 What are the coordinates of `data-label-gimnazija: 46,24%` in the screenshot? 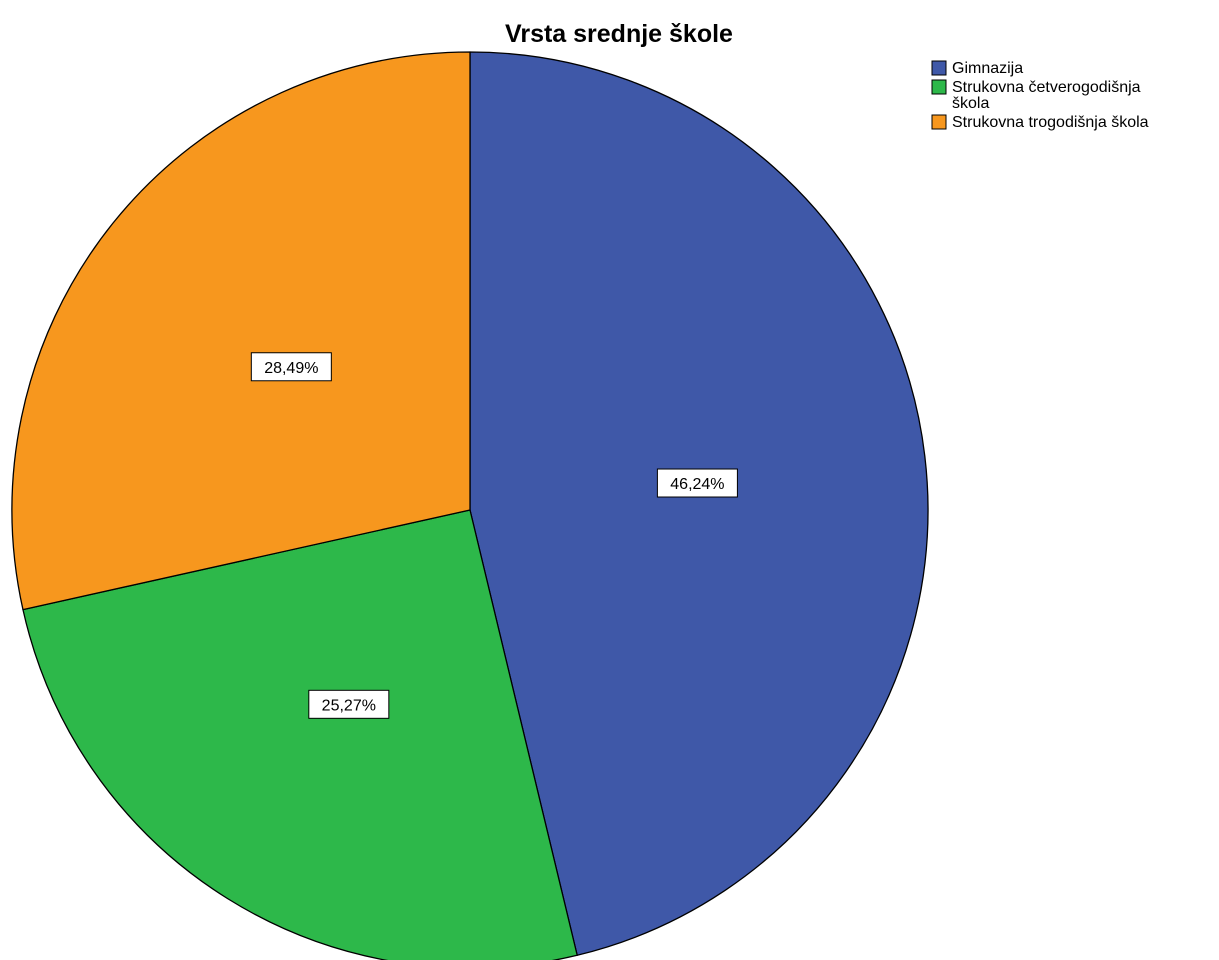 It's located at (697, 483).